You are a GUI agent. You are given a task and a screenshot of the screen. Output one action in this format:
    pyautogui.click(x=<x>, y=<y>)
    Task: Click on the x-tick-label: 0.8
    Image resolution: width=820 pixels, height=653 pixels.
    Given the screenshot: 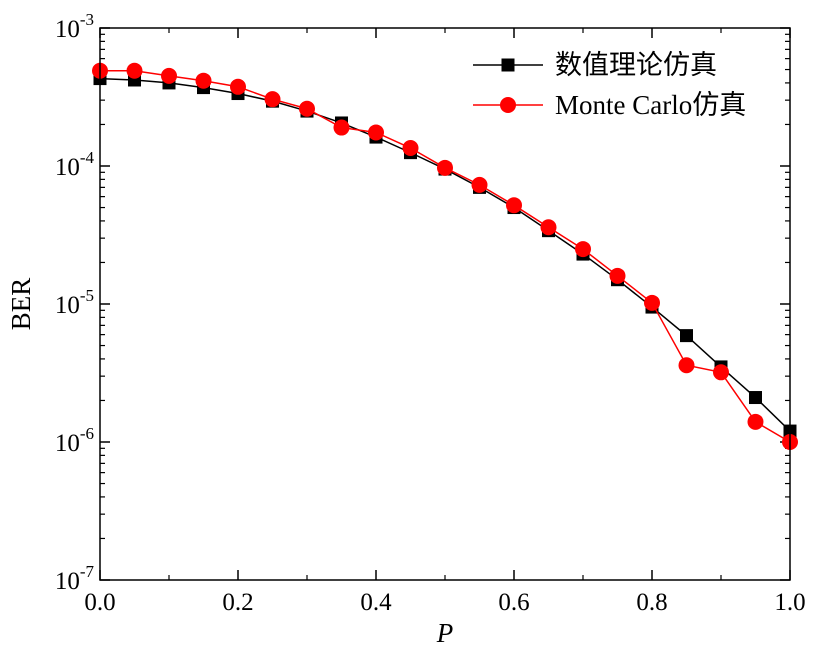 What is the action you would take?
    pyautogui.click(x=651, y=602)
    